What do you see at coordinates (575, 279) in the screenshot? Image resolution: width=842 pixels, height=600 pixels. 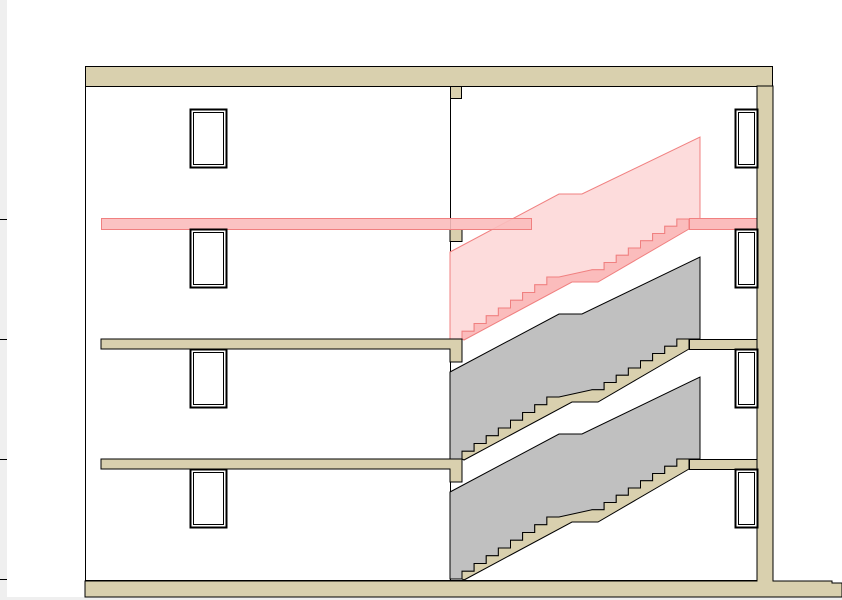 I see `highlighted-stair-flight` at bounding box center [575, 279].